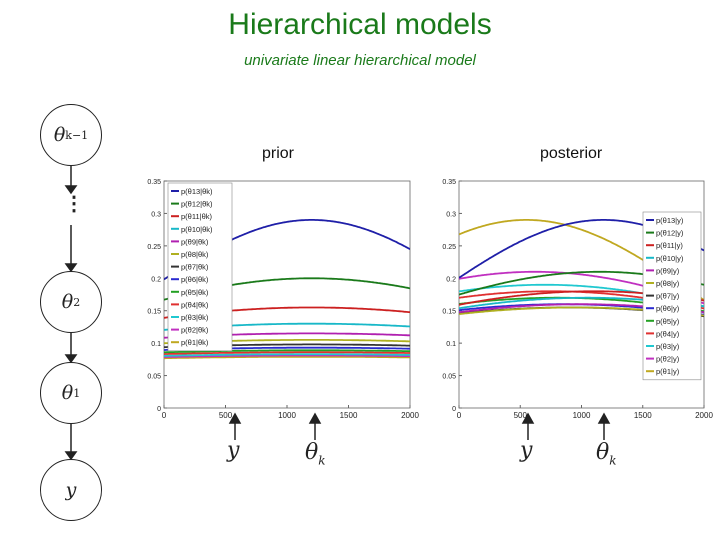 This screenshot has height=540, width=720. What do you see at coordinates (360, 24) in the screenshot?
I see `slide-title: Hierarchical models` at bounding box center [360, 24].